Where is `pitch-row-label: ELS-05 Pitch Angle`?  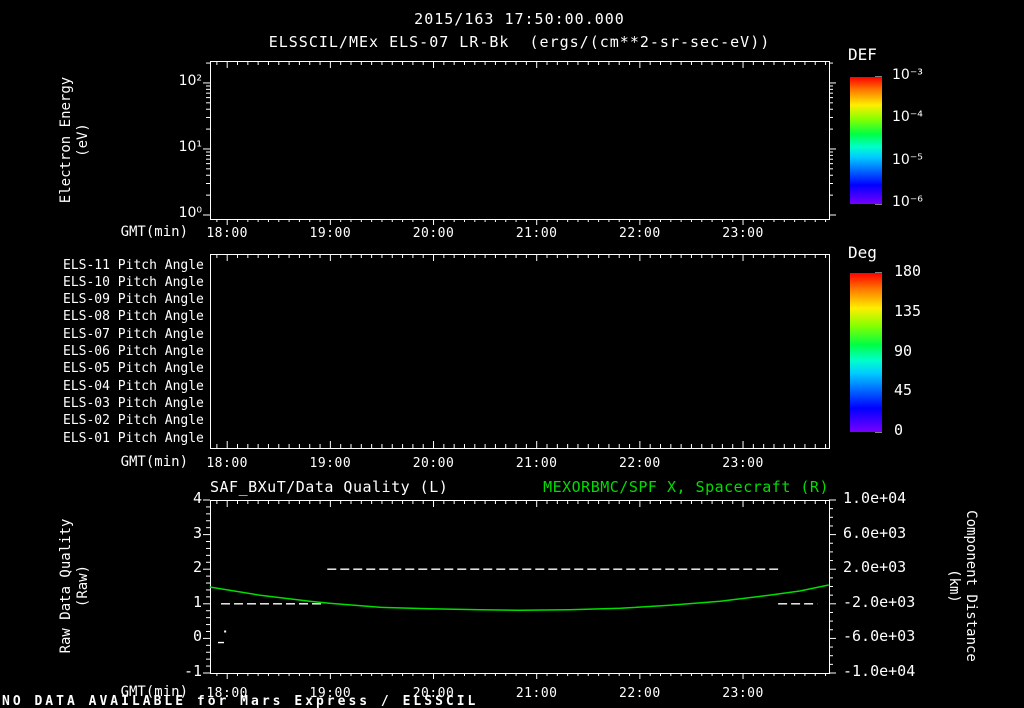
pitch-row-label: ELS-05 Pitch Angle is located at coordinates (133, 369).